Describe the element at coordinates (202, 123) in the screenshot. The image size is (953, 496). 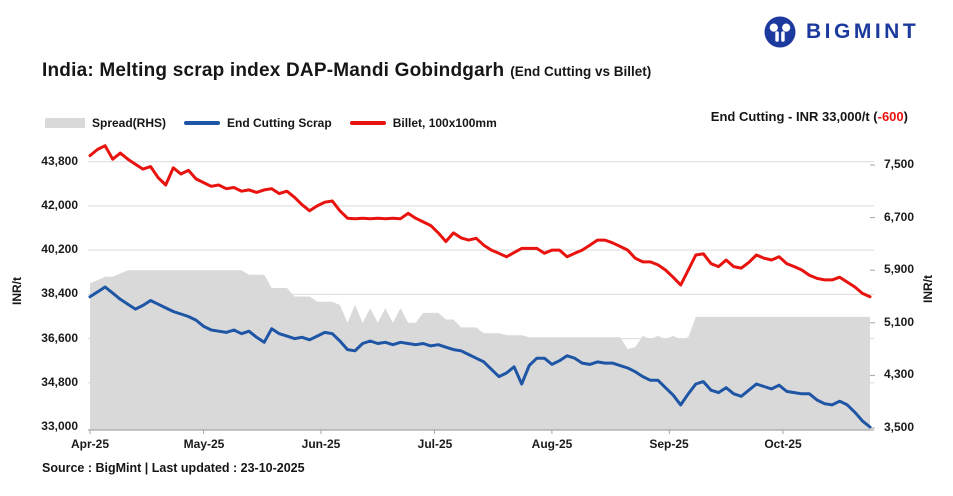
I see `legend-swatch-end-cutting-icon` at that location.